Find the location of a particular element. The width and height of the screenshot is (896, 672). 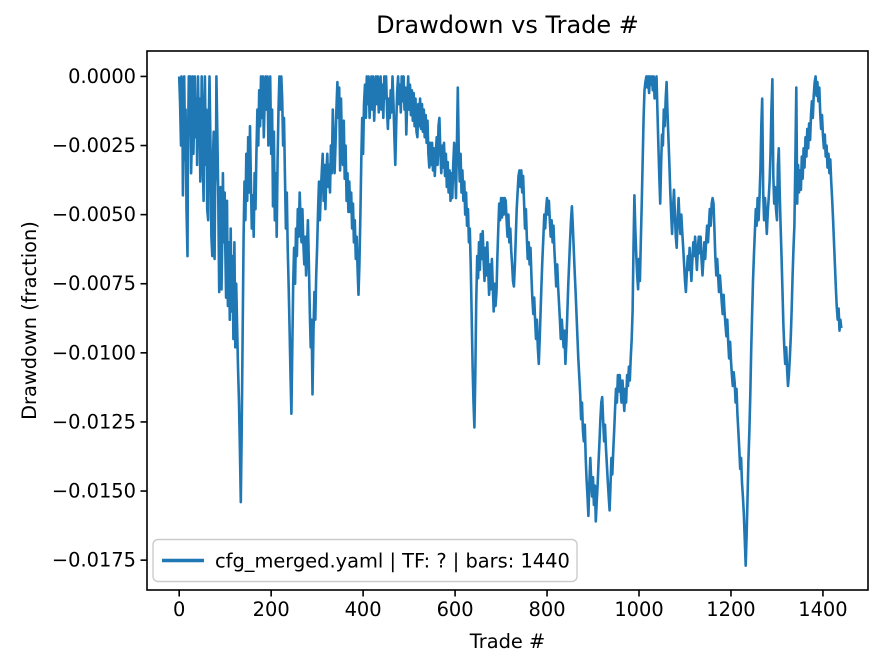

x-tick-label-0: 0 is located at coordinates (179, 609).